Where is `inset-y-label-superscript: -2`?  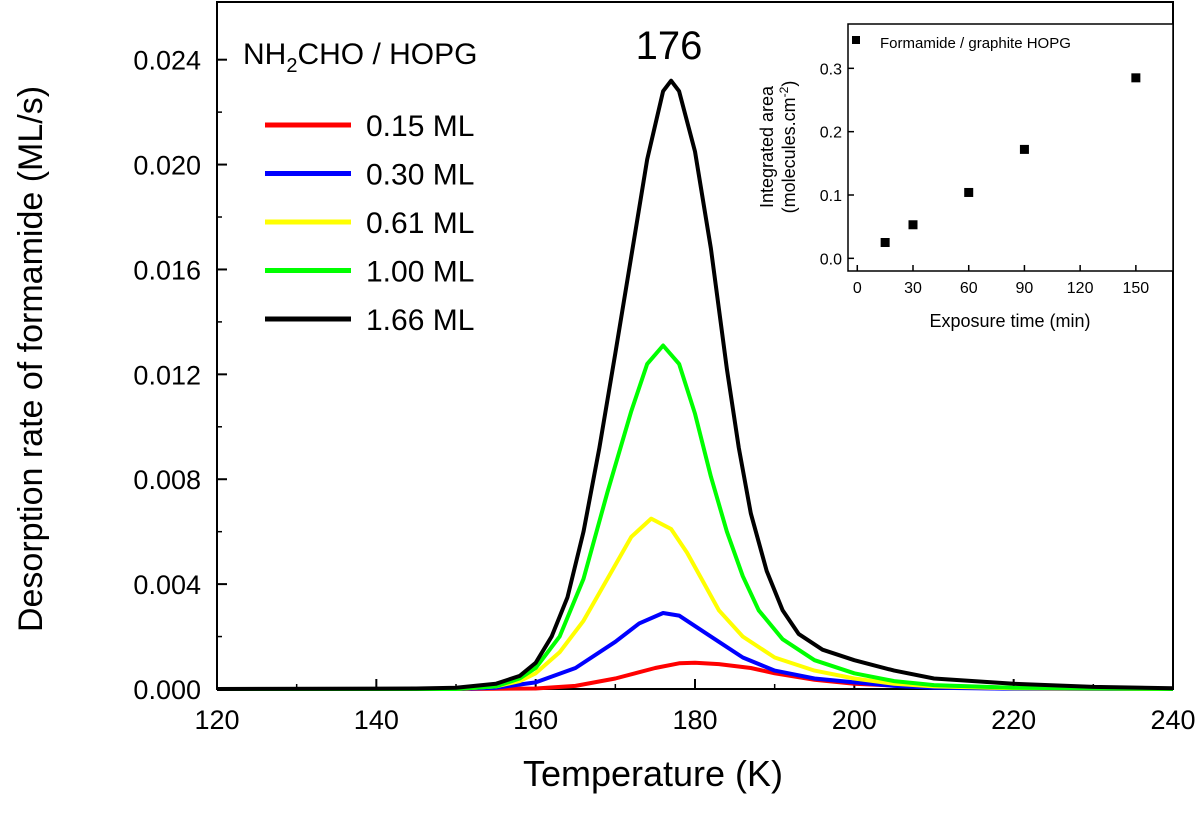
inset-y-label-superscript: -2 is located at coordinates (784, 91).